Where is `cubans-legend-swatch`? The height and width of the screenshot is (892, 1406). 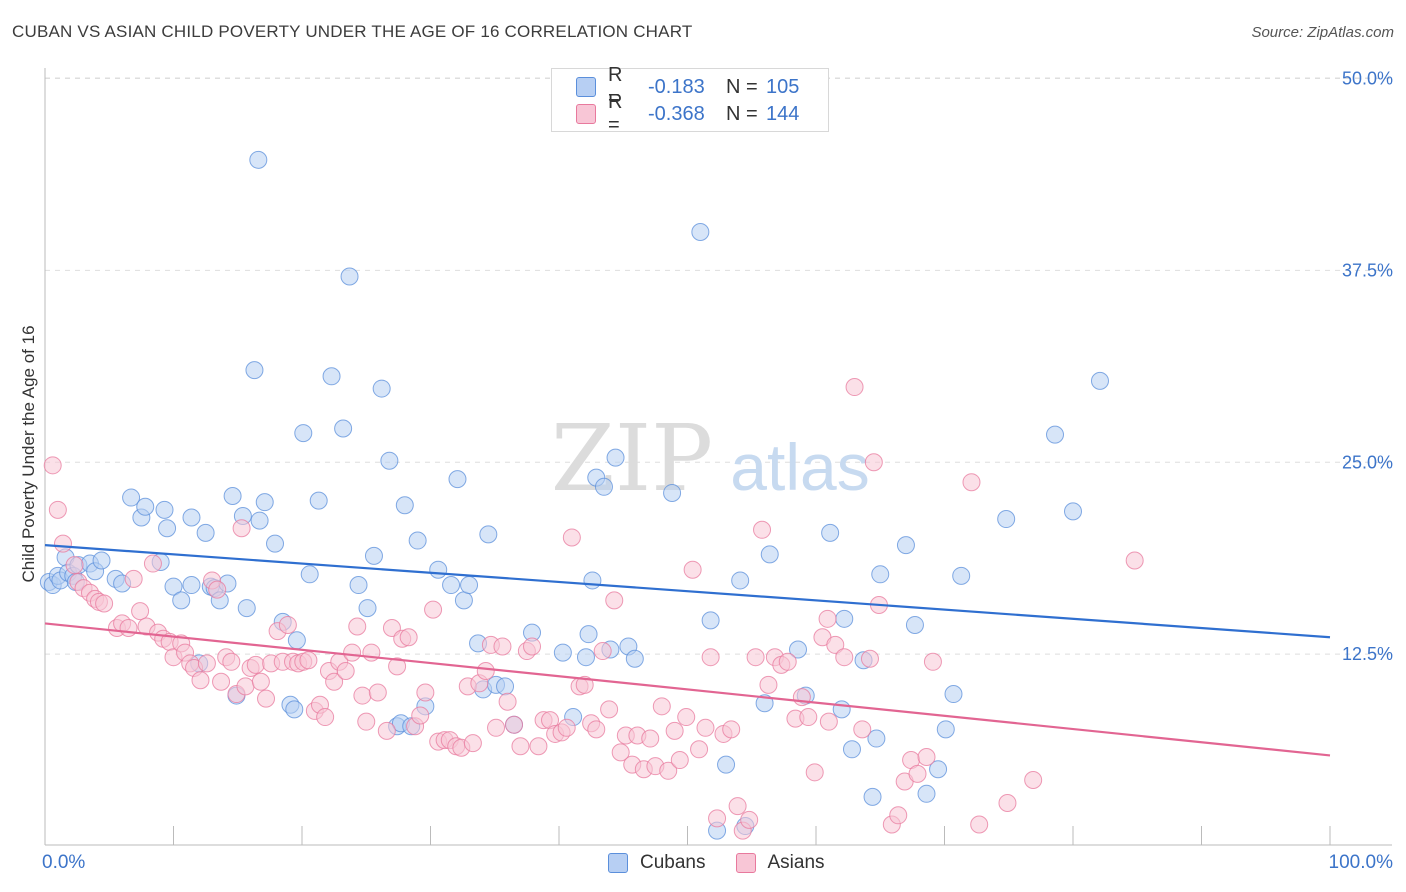
cubans-legend-swatch is located at coordinates (618, 863).